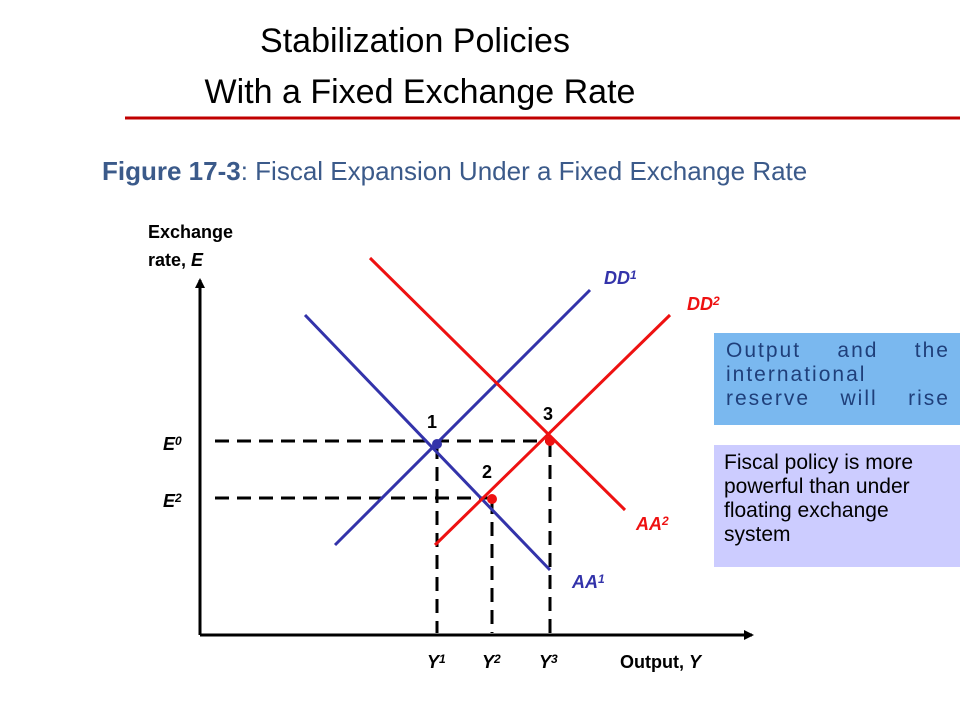 The height and width of the screenshot is (720, 960). I want to click on output-label: Y2, so click(491, 662).